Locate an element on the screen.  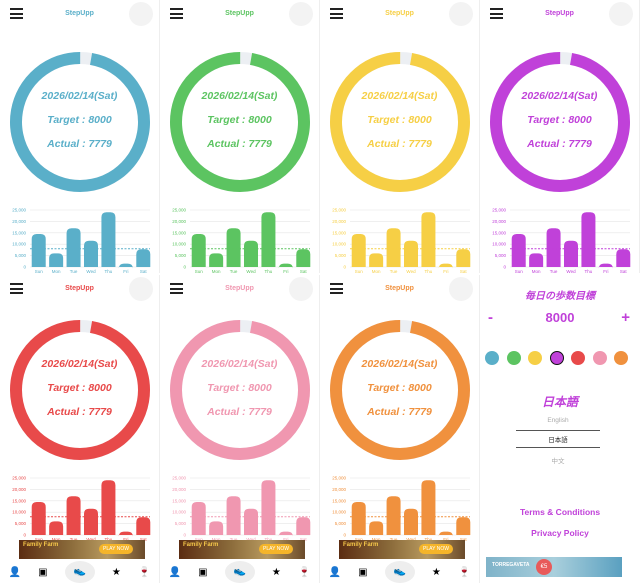
ad-title: Family Farm is located at coordinates (361, 545).